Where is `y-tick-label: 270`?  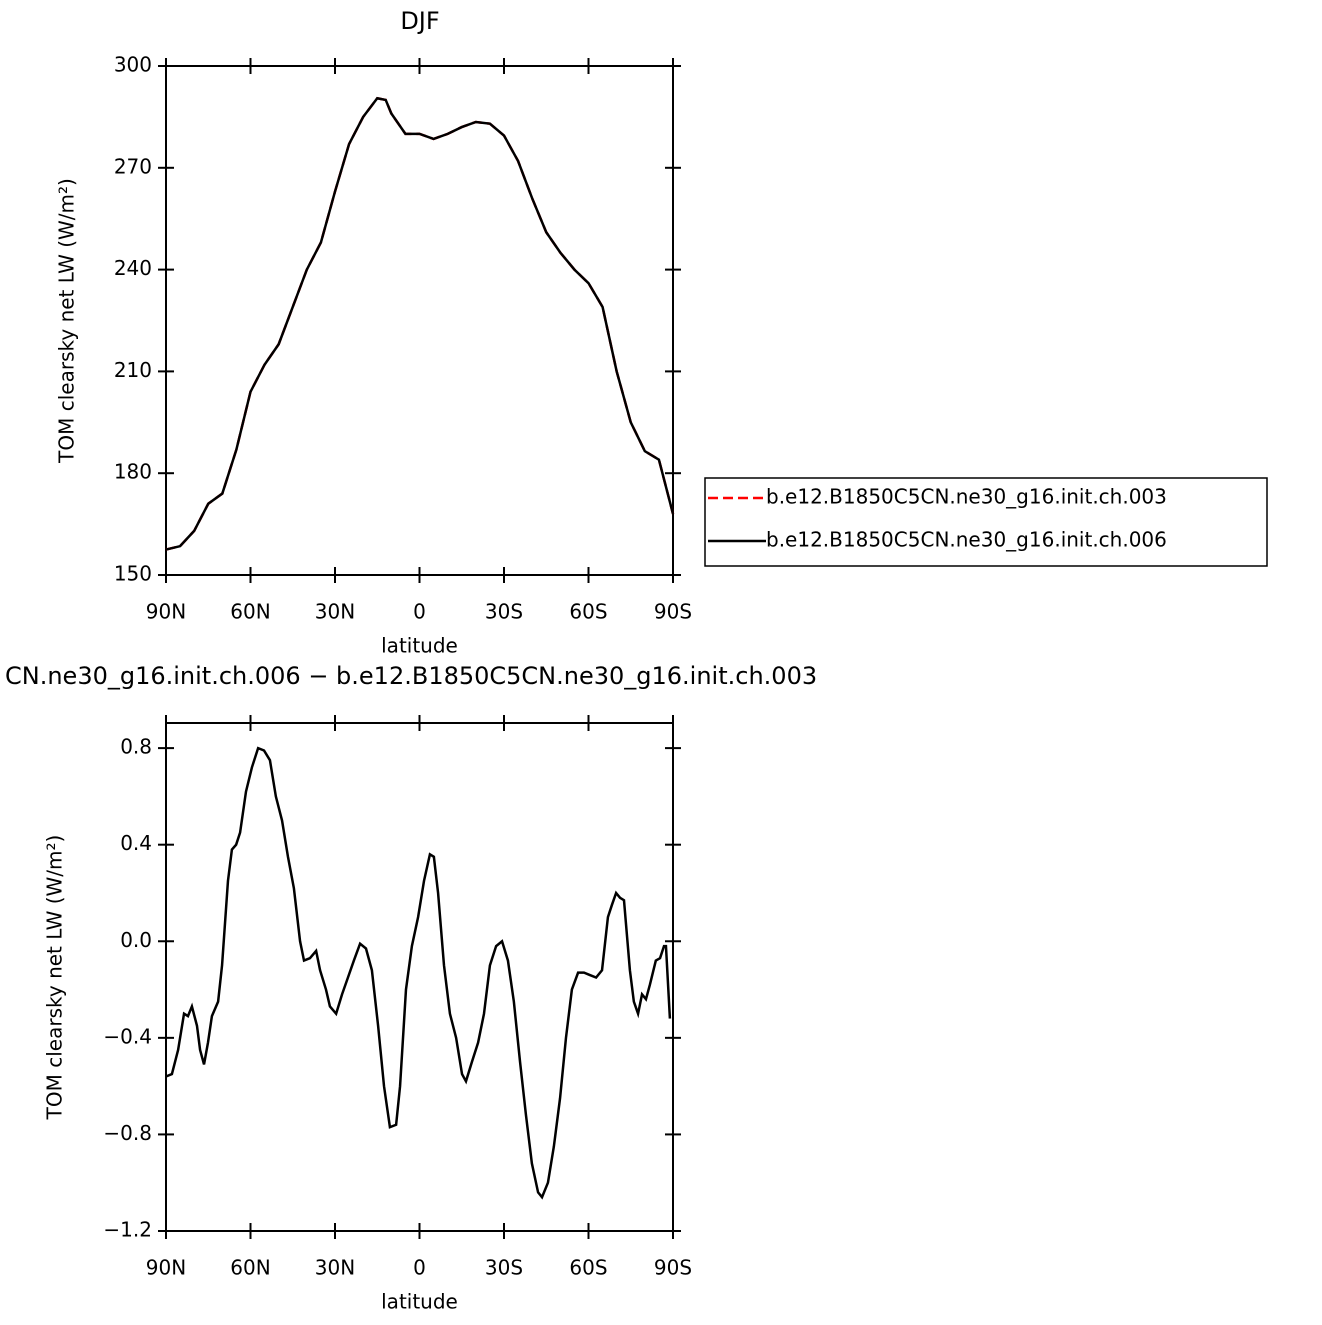 y-tick-label: 270 is located at coordinates (133, 166).